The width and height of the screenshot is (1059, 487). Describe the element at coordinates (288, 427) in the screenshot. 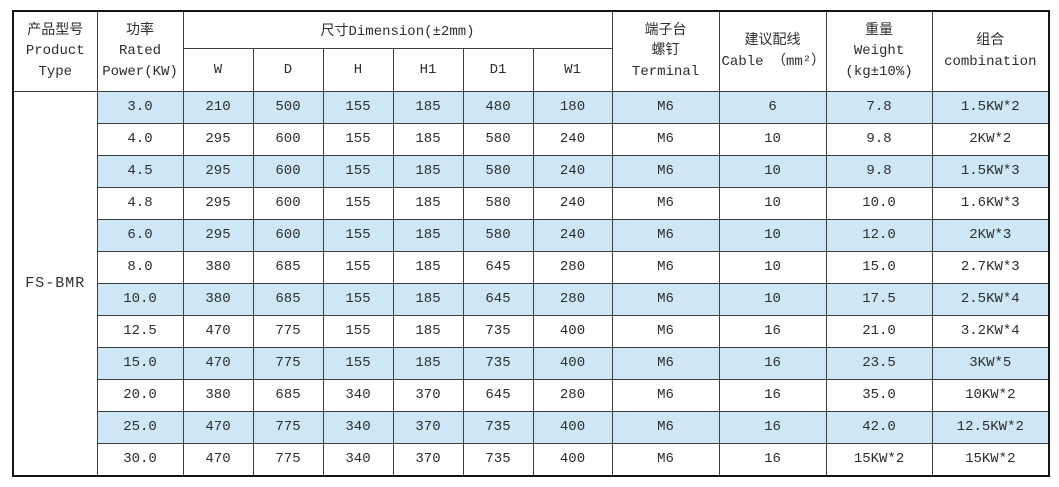

I see `spec-cell: 775` at that location.